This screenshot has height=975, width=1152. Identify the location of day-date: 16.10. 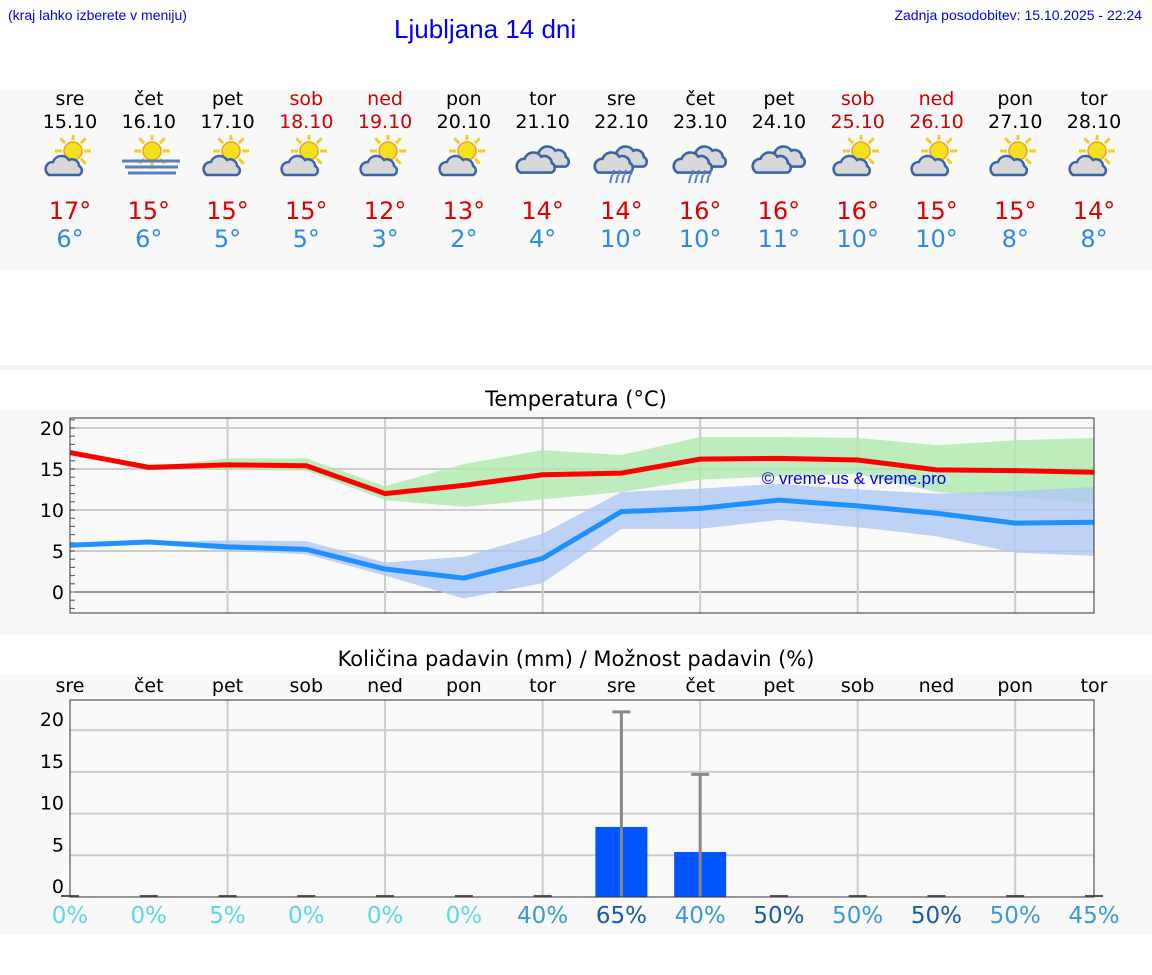
(148, 122).